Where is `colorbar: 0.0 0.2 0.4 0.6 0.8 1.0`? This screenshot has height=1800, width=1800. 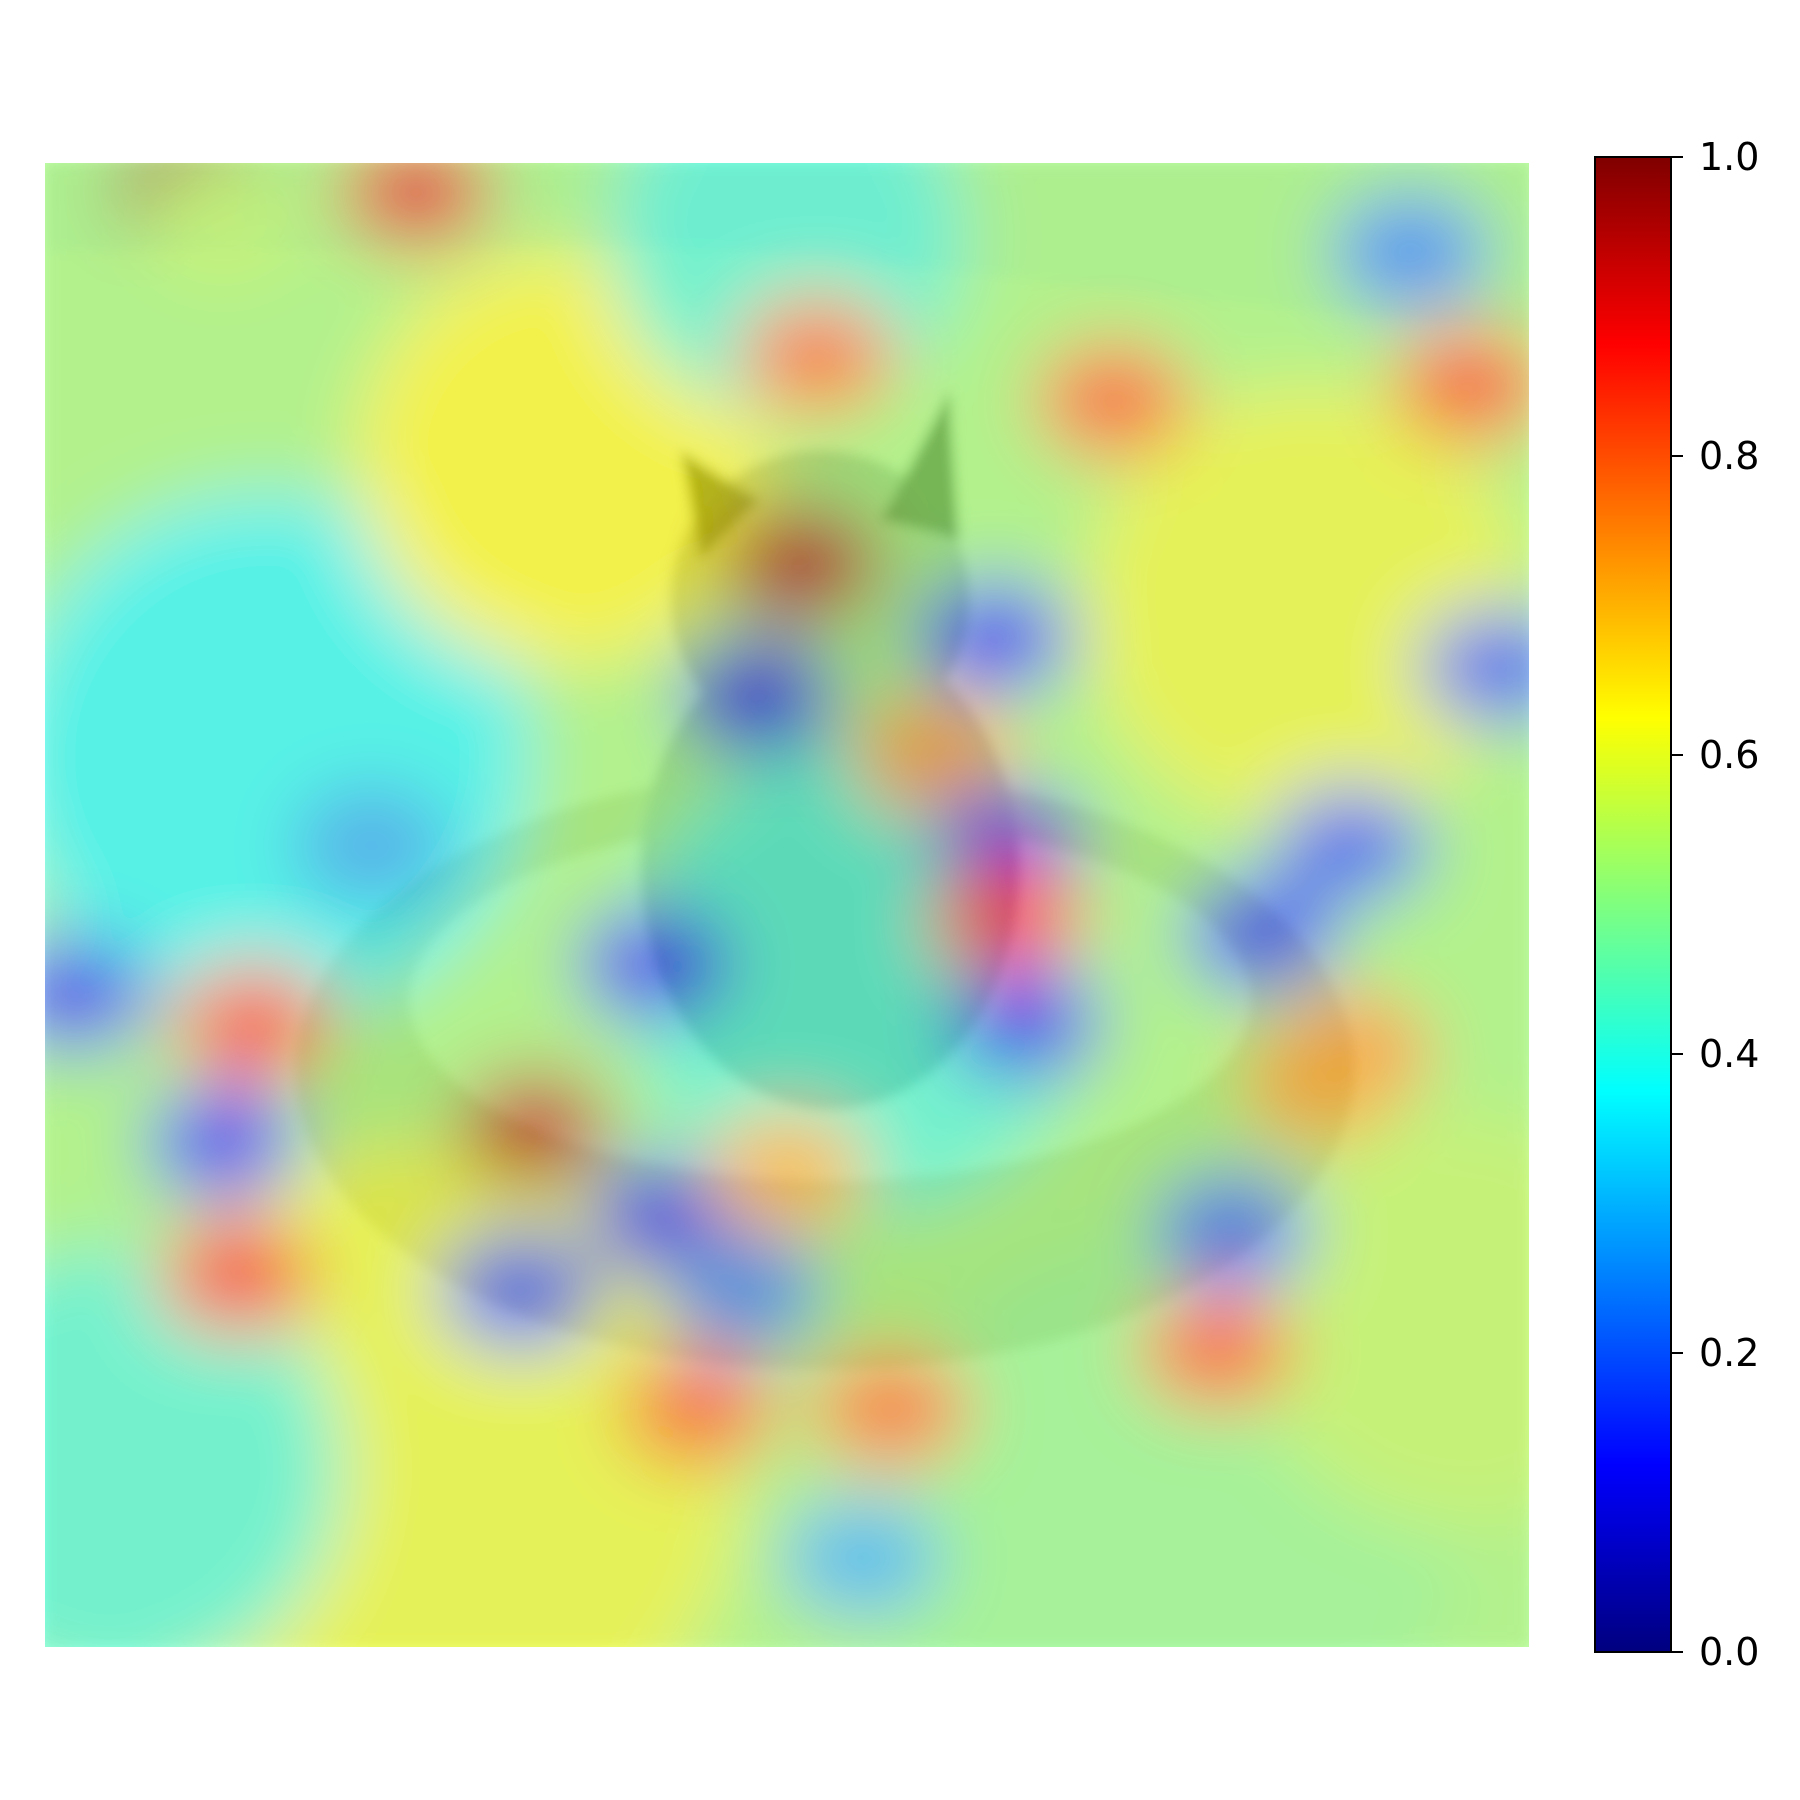
colorbar: 0.0 0.2 0.4 0.6 0.8 1.0 is located at coordinates (1676, 904).